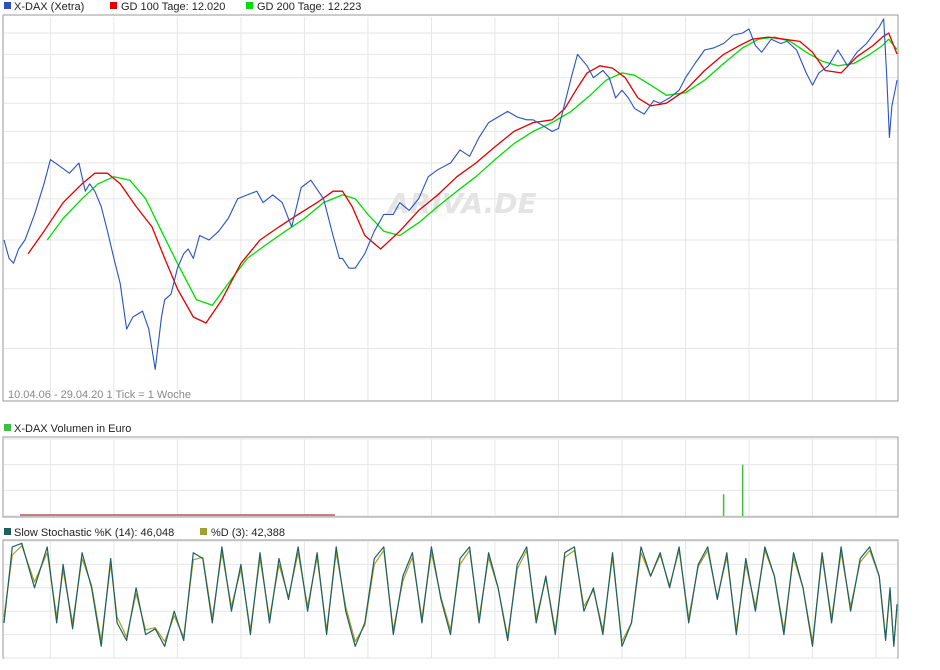 Image resolution: width=940 pixels, height=670 pixels. What do you see at coordinates (99, 395) in the screenshot?
I see `date-range-note: 10.04.06 - 29.04.20 1 Tick = 1 Woche` at bounding box center [99, 395].